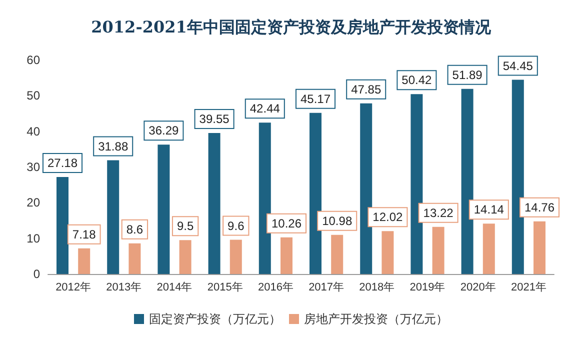 The height and width of the screenshot is (348, 582). What do you see at coordinates (326, 288) in the screenshot?
I see `x-tick-label: 2017年` at bounding box center [326, 288].